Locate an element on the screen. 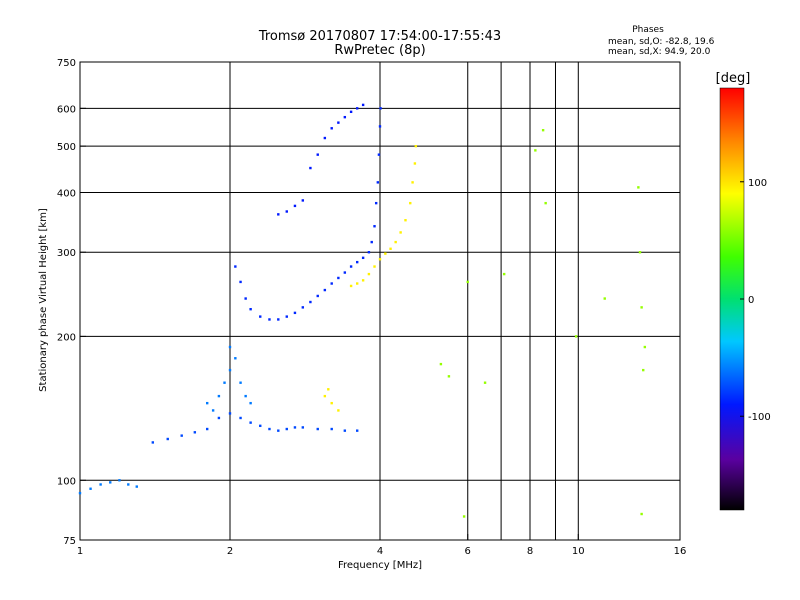 The width and height of the screenshot is (800, 600). y-tick-label: 200 is located at coordinates (66, 337).